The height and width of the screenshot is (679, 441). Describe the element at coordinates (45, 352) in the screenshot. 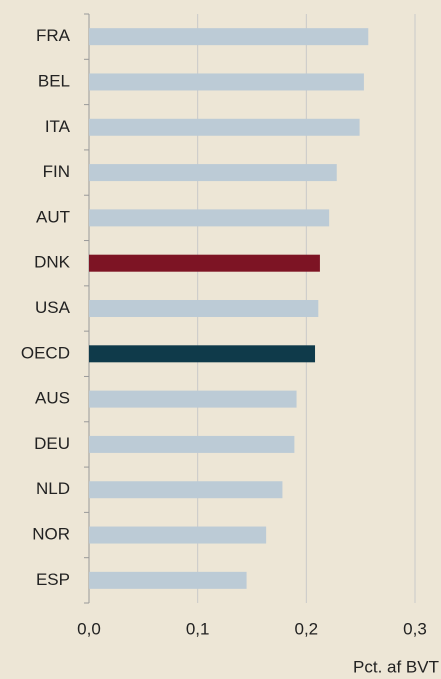

I see `y-tick-label: OECD` at that location.